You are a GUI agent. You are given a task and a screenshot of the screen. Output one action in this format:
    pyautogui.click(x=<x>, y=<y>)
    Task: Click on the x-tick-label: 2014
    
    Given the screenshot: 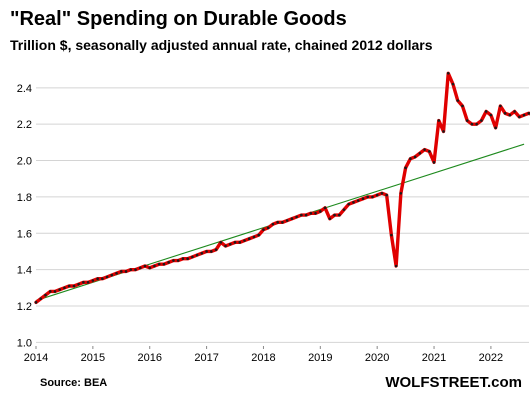 What is the action you would take?
    pyautogui.click(x=36, y=358)
    